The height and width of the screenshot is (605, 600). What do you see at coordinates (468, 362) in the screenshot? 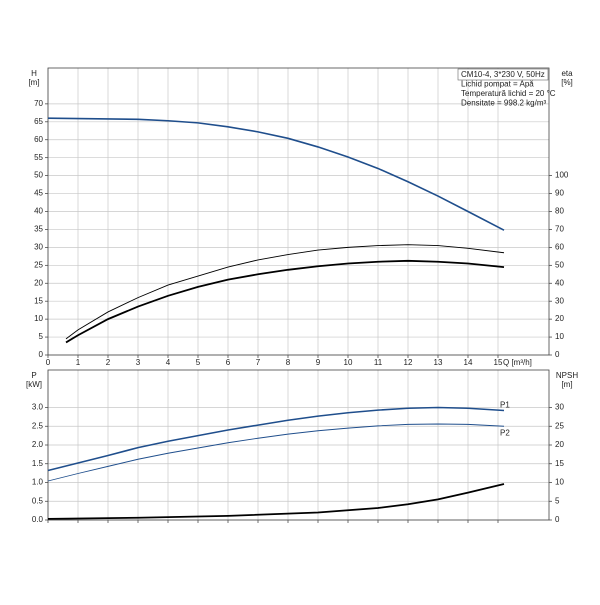
I see `x-tick-label: 14` at bounding box center [468, 362].